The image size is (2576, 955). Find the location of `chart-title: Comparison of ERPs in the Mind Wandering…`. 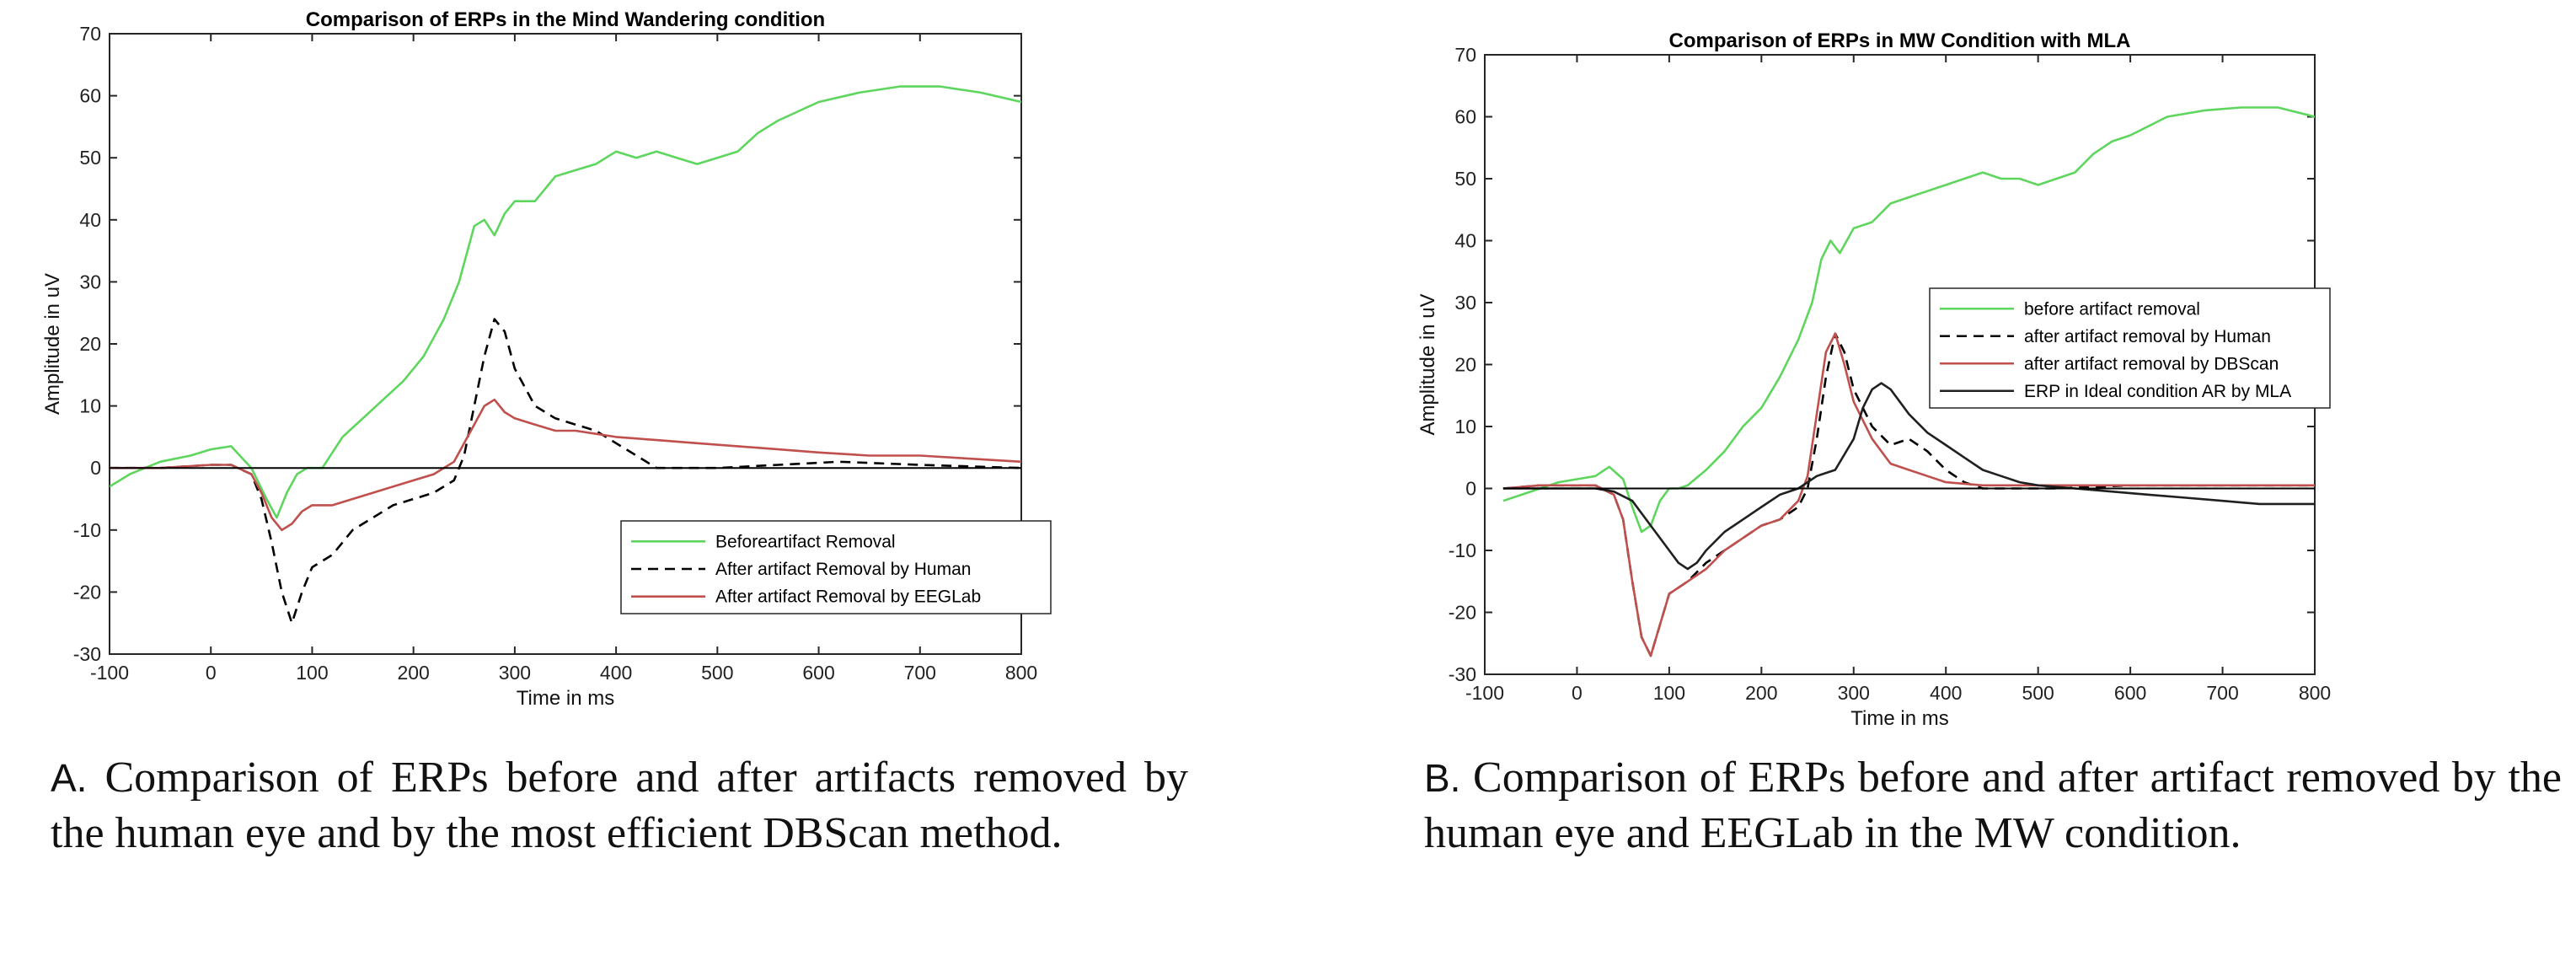

chart-title: Comparison of ERPs in the Mind Wandering… is located at coordinates (565, 19).